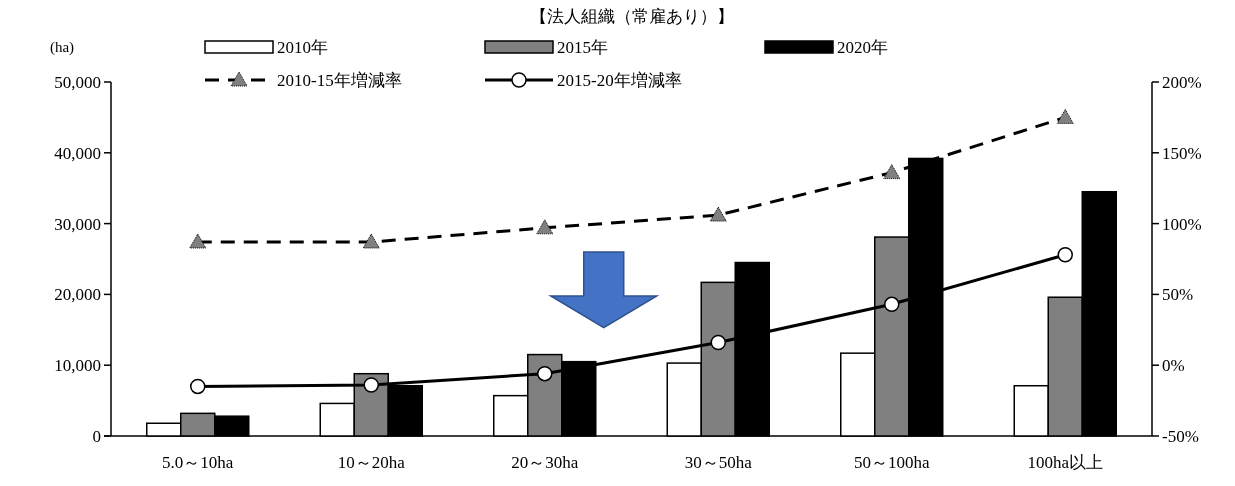  I want to click on y-tick-label: 50,000, so click(77, 82).